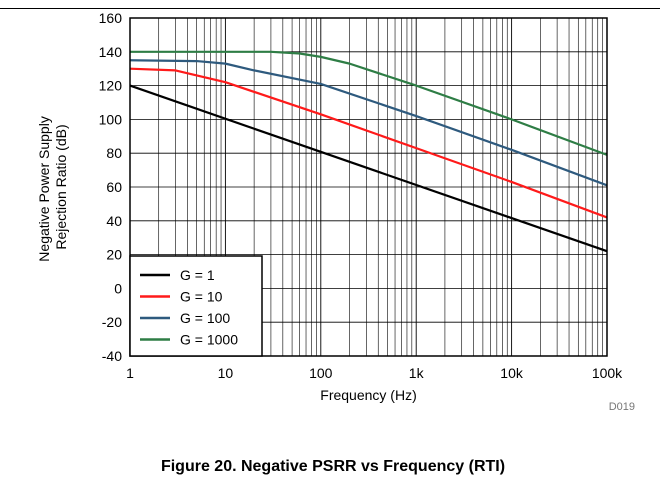  I want to click on y-tick-label: 20, so click(114, 255).